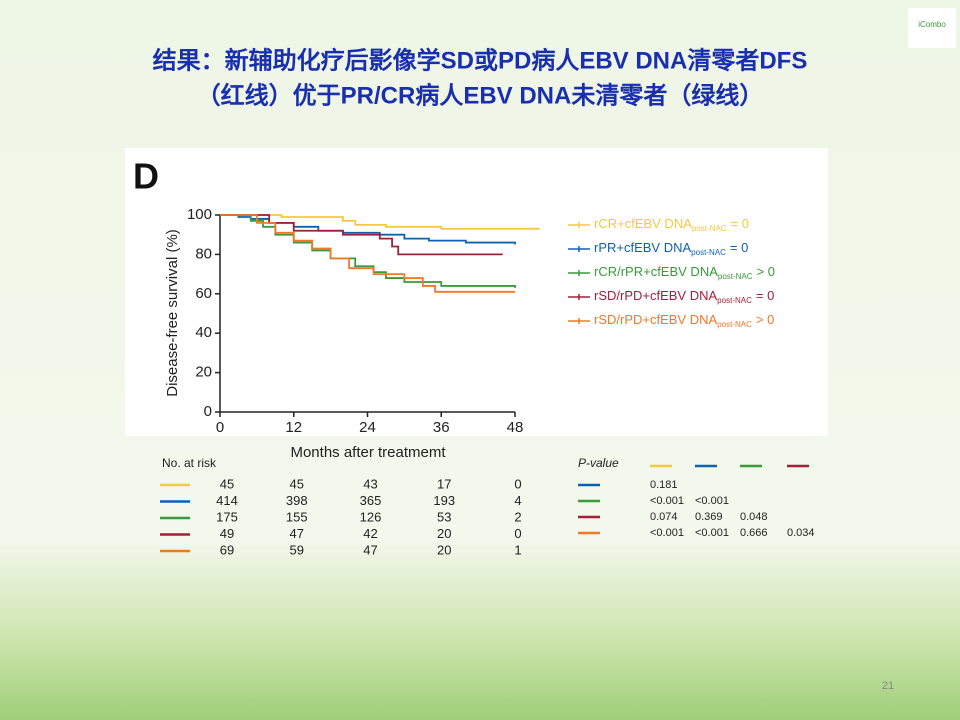  What do you see at coordinates (220, 427) in the screenshot?
I see `x-tick-label: 0` at bounding box center [220, 427].